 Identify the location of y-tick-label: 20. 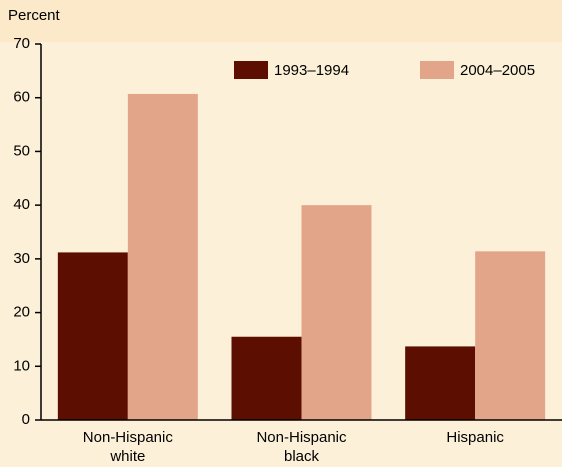
(21, 312).